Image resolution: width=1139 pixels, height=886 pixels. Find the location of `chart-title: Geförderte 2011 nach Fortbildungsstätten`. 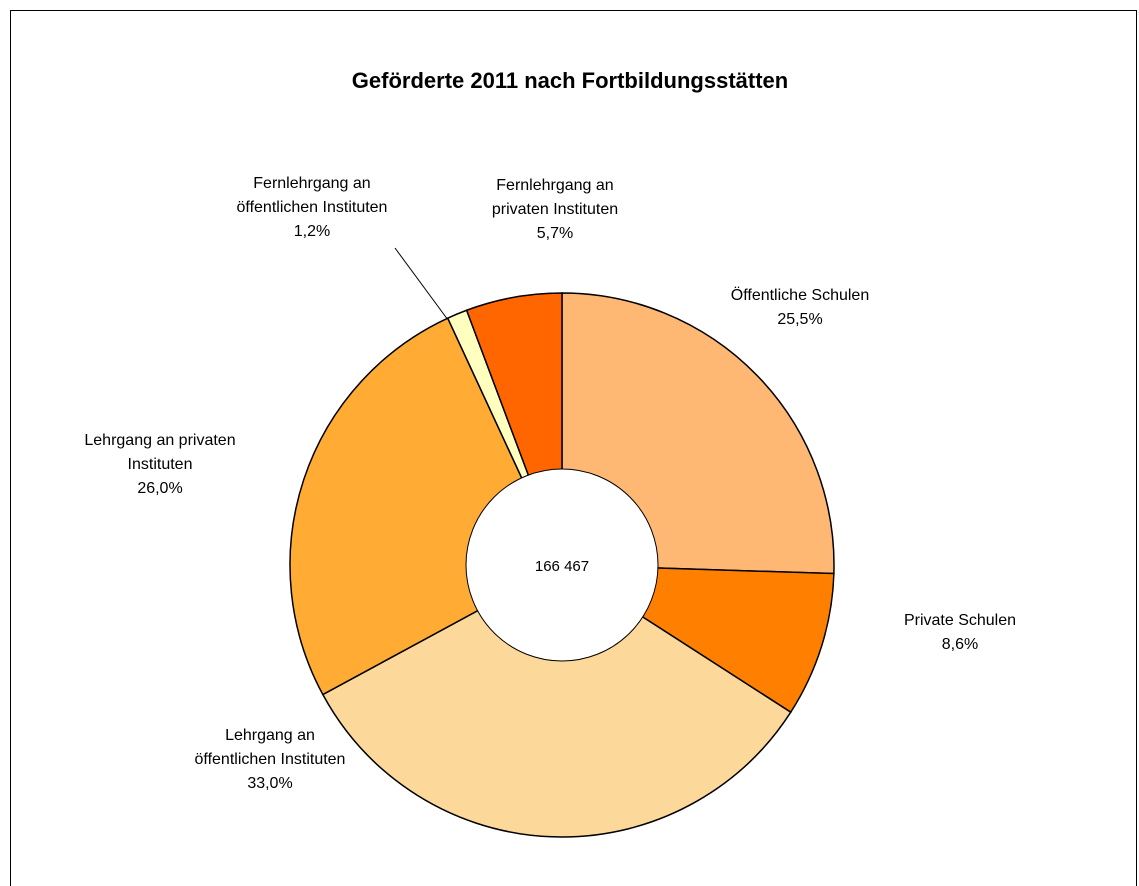

chart-title: Geförderte 2011 nach Fortbildungsstätten is located at coordinates (570, 80).